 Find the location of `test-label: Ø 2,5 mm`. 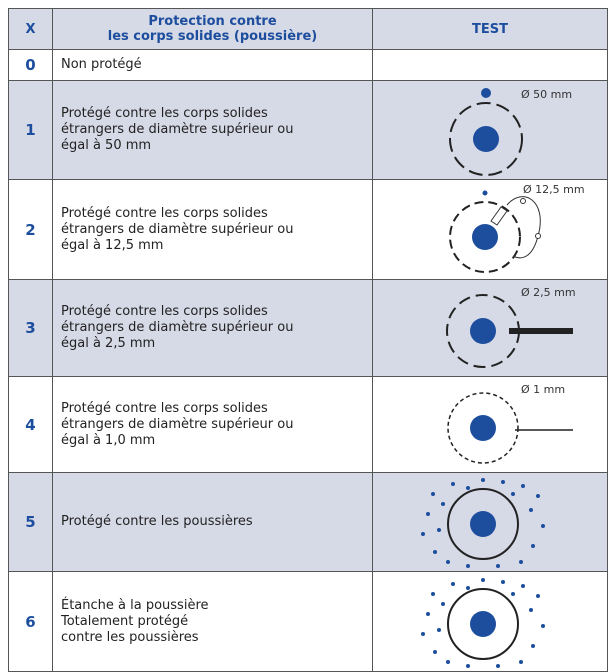

test-label: Ø 2,5 mm is located at coordinates (548, 292).